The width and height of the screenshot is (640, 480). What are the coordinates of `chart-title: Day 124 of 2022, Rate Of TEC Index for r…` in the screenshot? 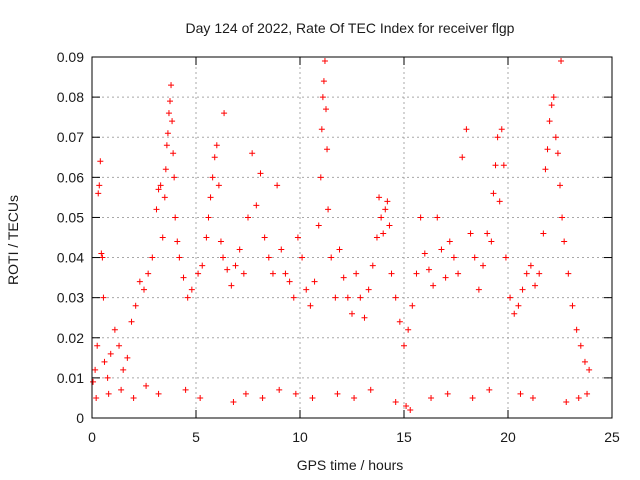 It's located at (350, 28).